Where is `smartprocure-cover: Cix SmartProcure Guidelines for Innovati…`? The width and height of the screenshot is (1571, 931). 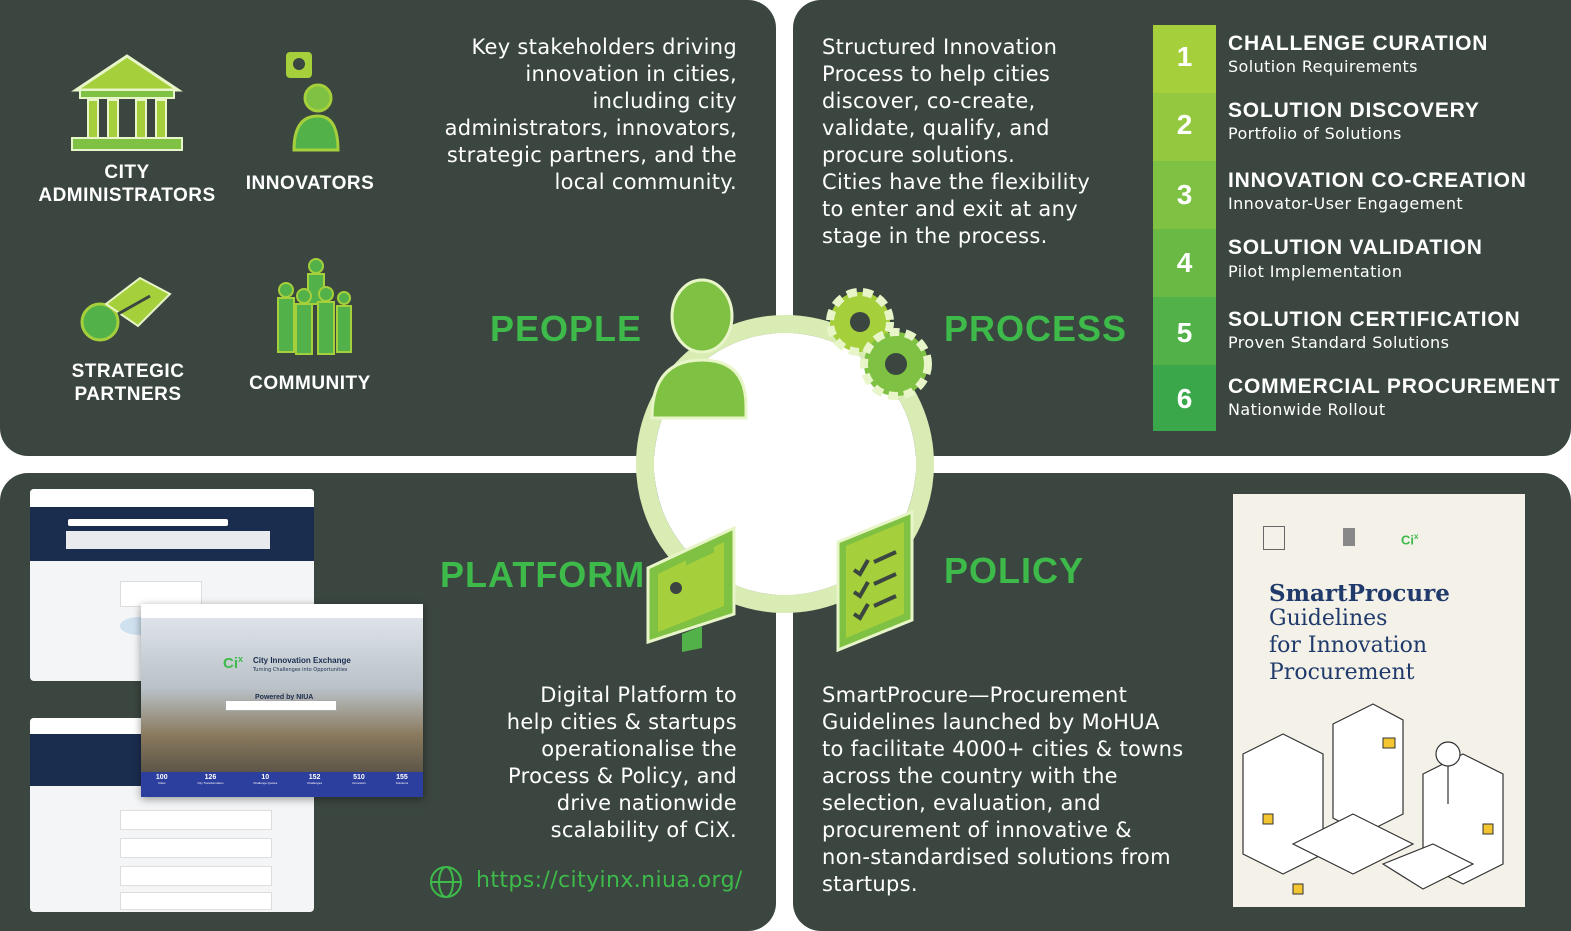 smartprocure-cover: Cix SmartProcure Guidelines for Innovati… is located at coordinates (1379, 700).